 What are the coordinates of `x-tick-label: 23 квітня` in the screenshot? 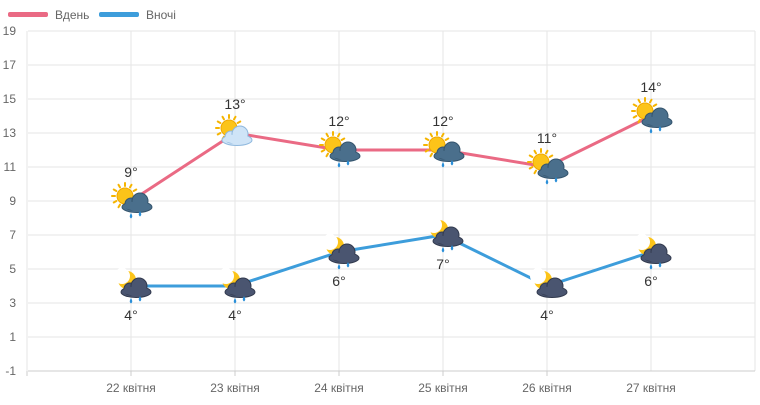 It's located at (235, 388).